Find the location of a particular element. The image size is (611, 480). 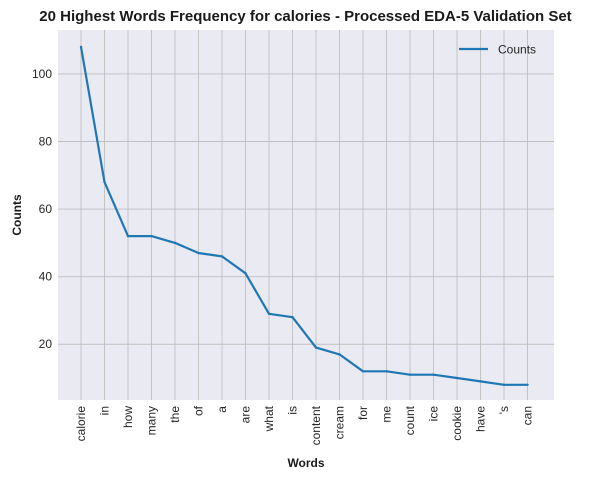

x-tick-label: calorie is located at coordinates (81, 424).